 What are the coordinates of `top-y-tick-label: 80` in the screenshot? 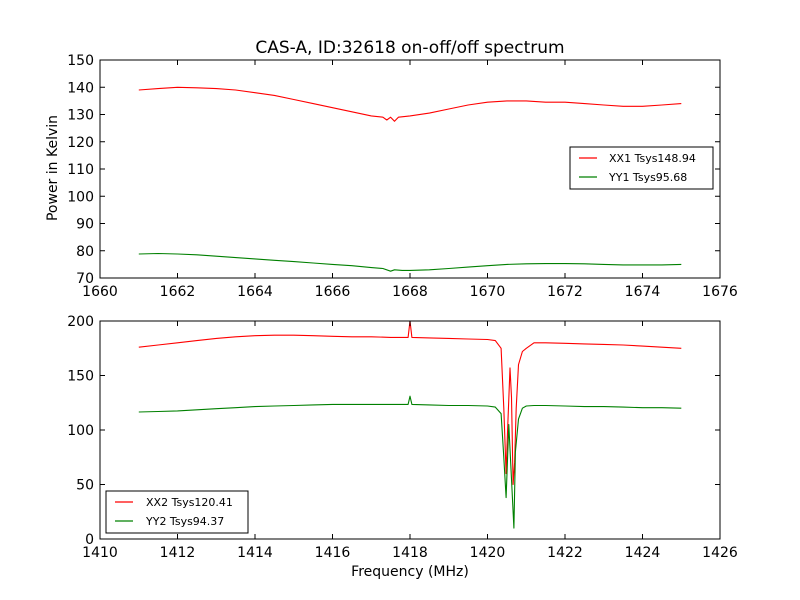 It's located at (85, 252).